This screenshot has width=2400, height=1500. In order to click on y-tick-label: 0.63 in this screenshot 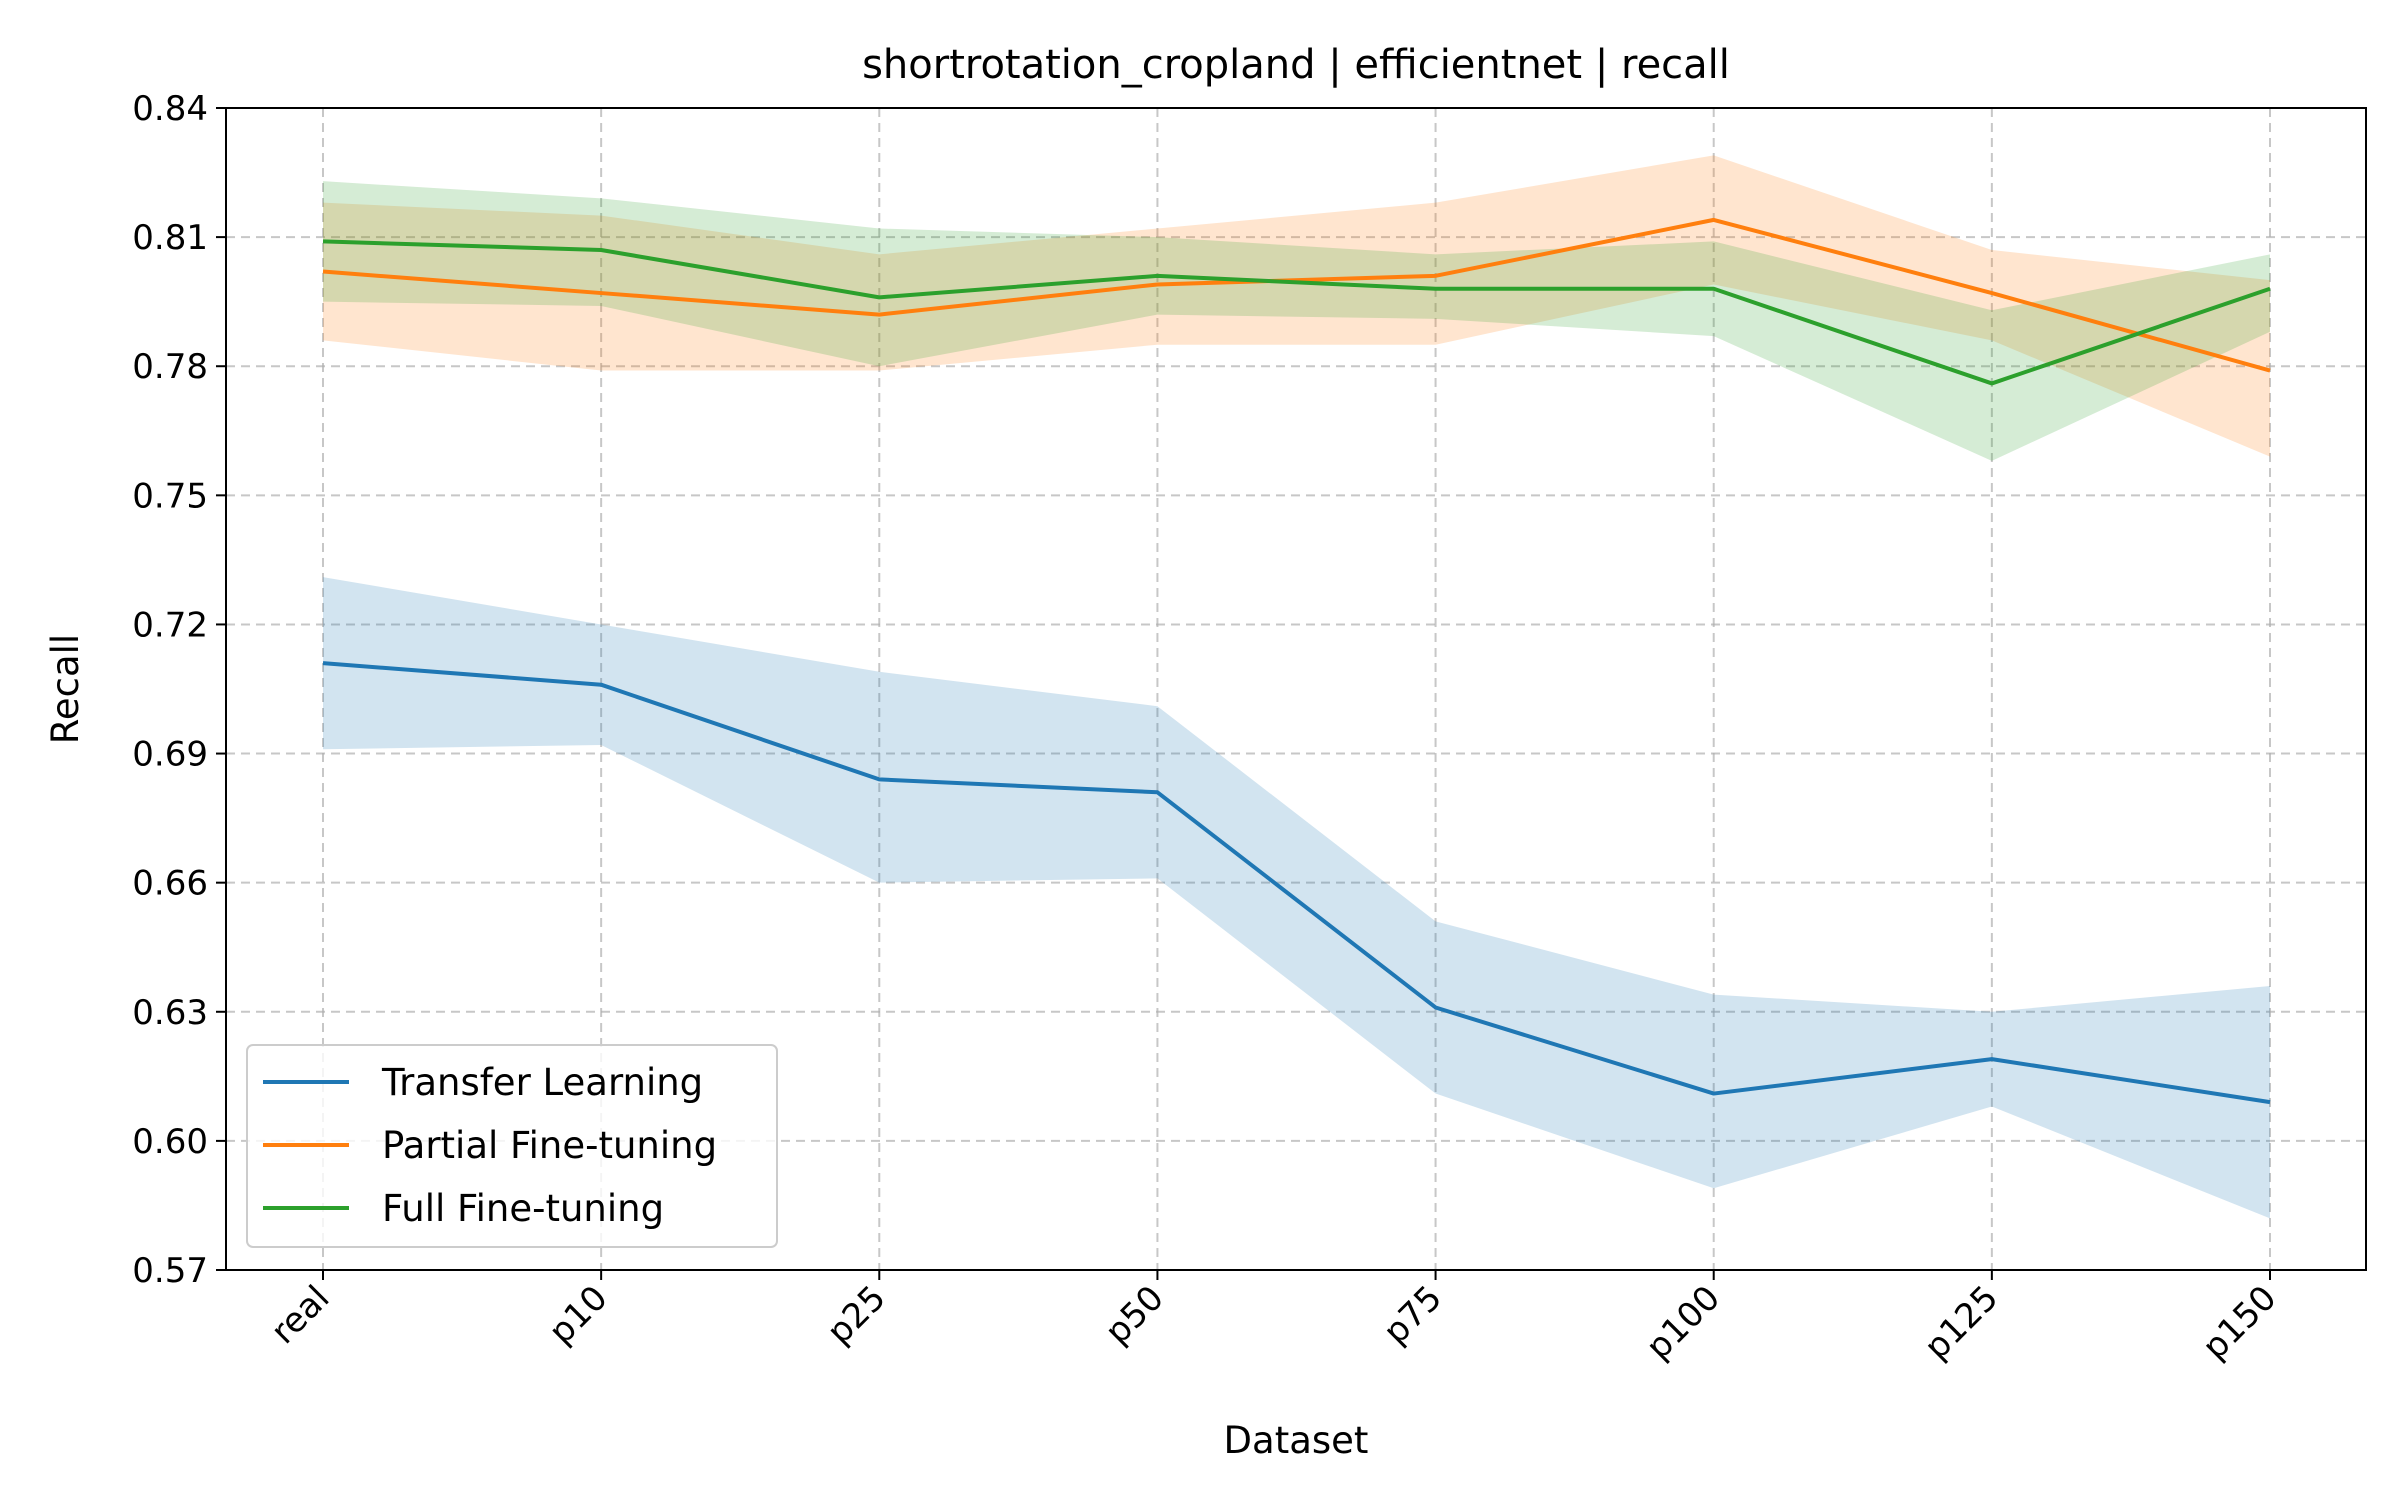, I will do `click(170, 1013)`.